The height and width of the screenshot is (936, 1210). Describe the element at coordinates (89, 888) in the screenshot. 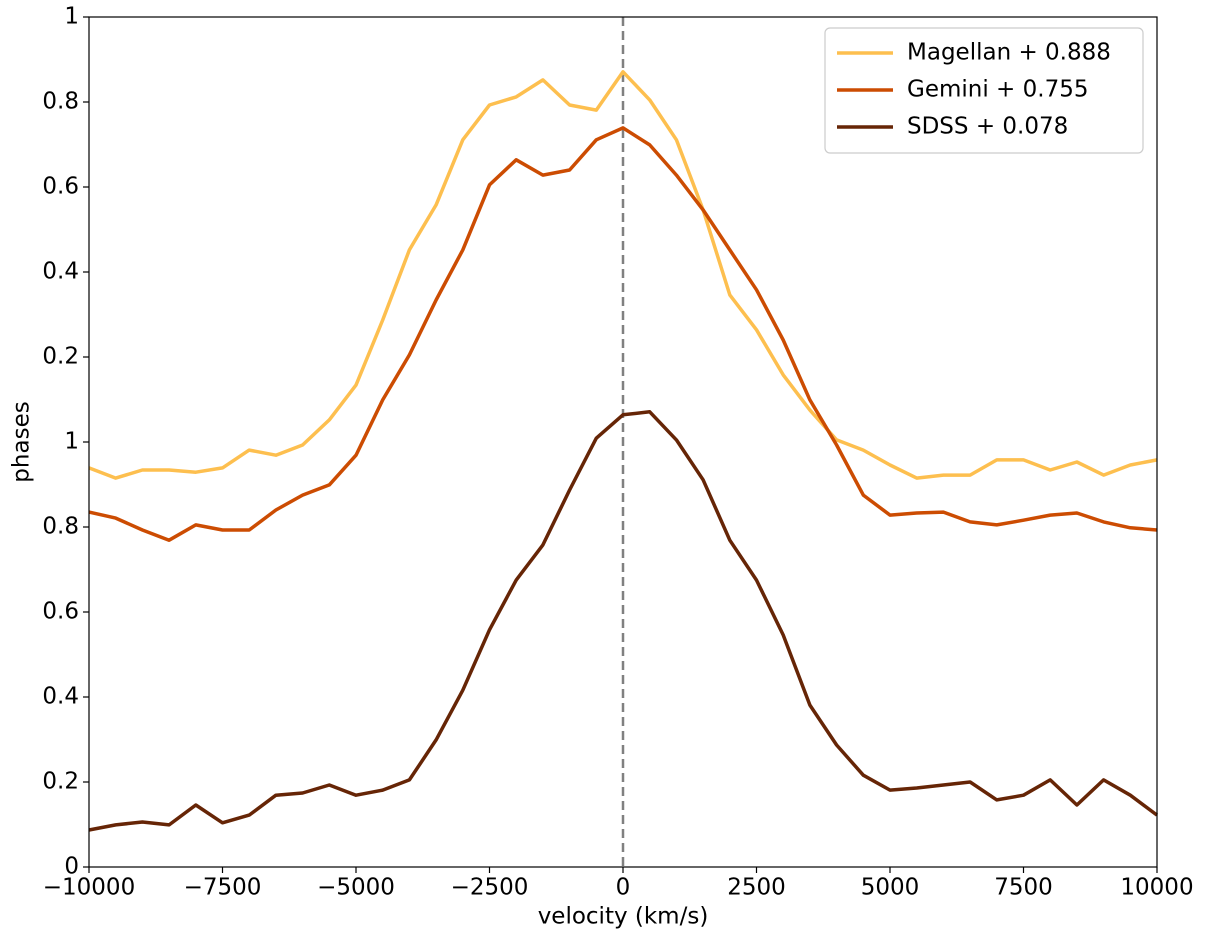

I see `x-tick-label: −10000` at that location.